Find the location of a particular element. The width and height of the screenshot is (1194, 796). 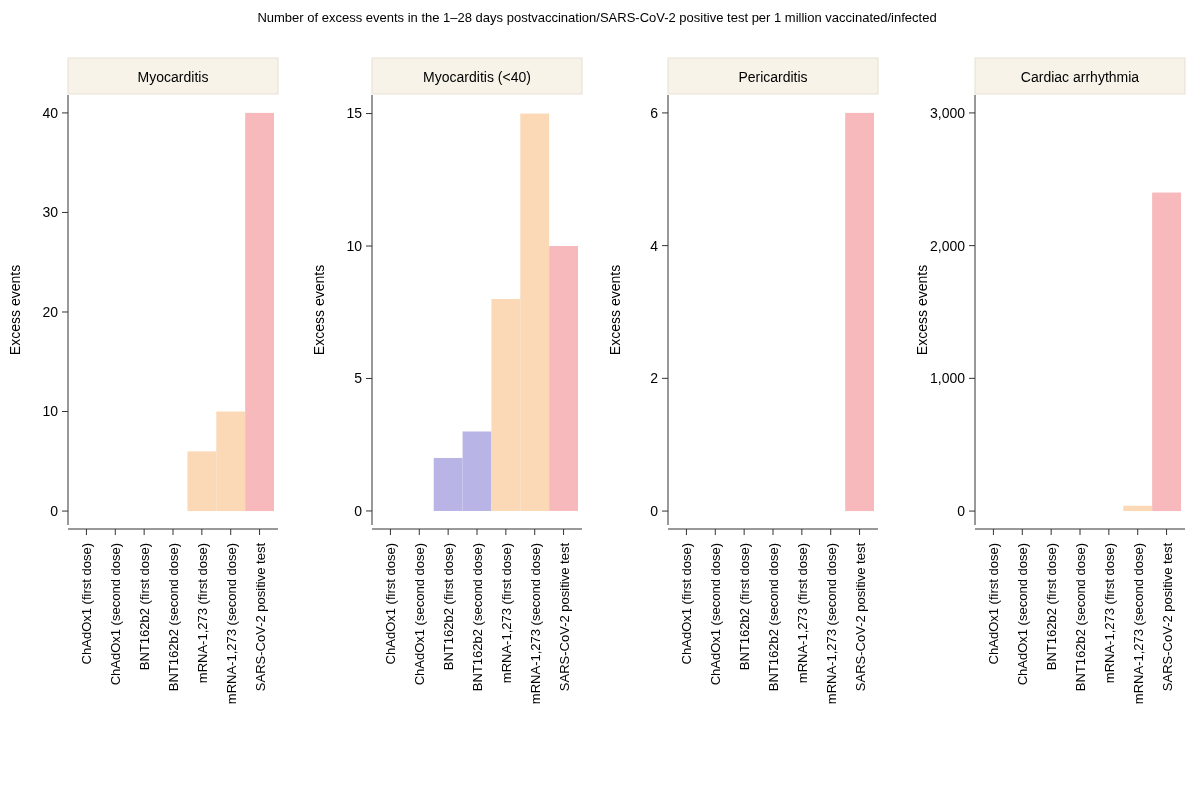

text: Number of excess events in the 1–28 days postvaccination/SARS-CoV-2 positive test per 1 million vaccinated/infected is located at coordinates (597, 17).